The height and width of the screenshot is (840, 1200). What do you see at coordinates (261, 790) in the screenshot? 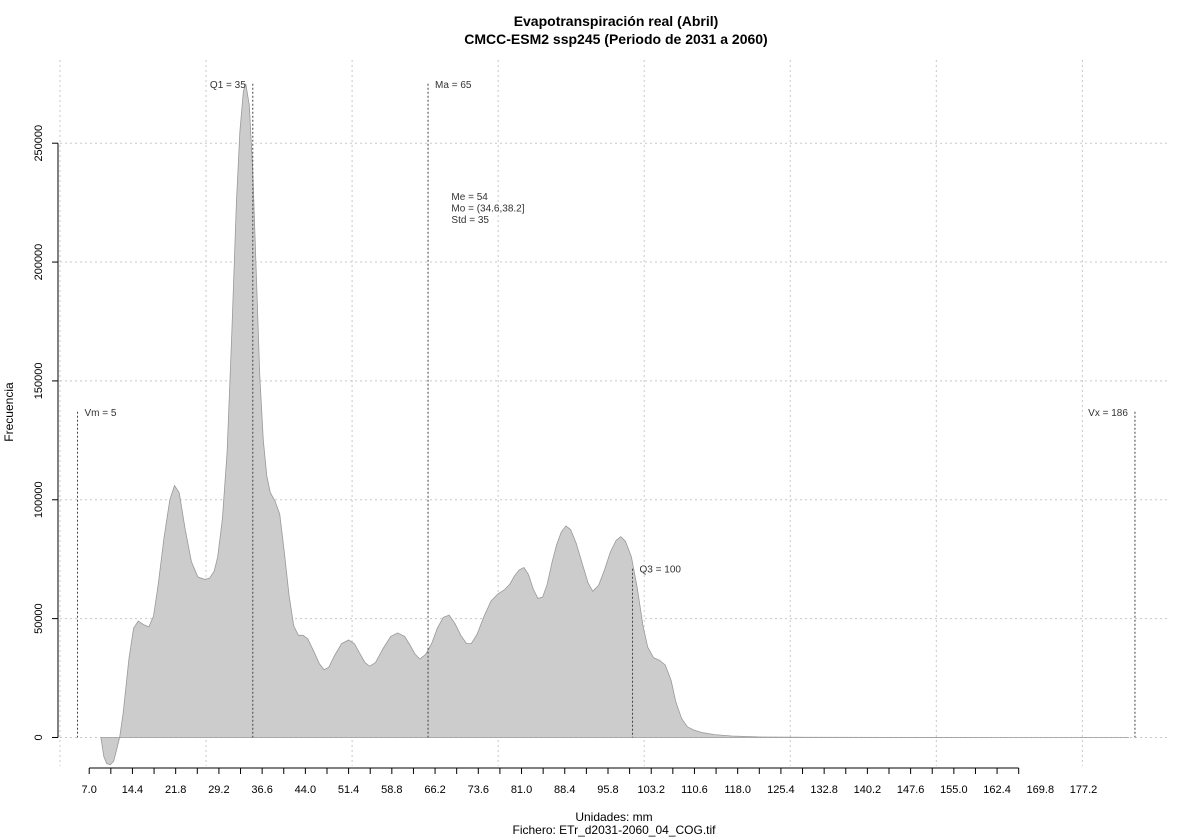
I see `x-tick-label: 36.6` at bounding box center [261, 790].